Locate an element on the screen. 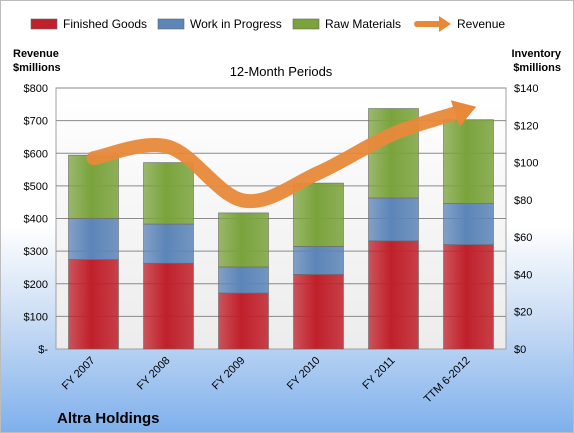 Image resolution: width=574 pixels, height=433 pixels. right-axis-ticks: $0 $20 $40 $60 $80 $100 $120 $140 is located at coordinates (526, 219).